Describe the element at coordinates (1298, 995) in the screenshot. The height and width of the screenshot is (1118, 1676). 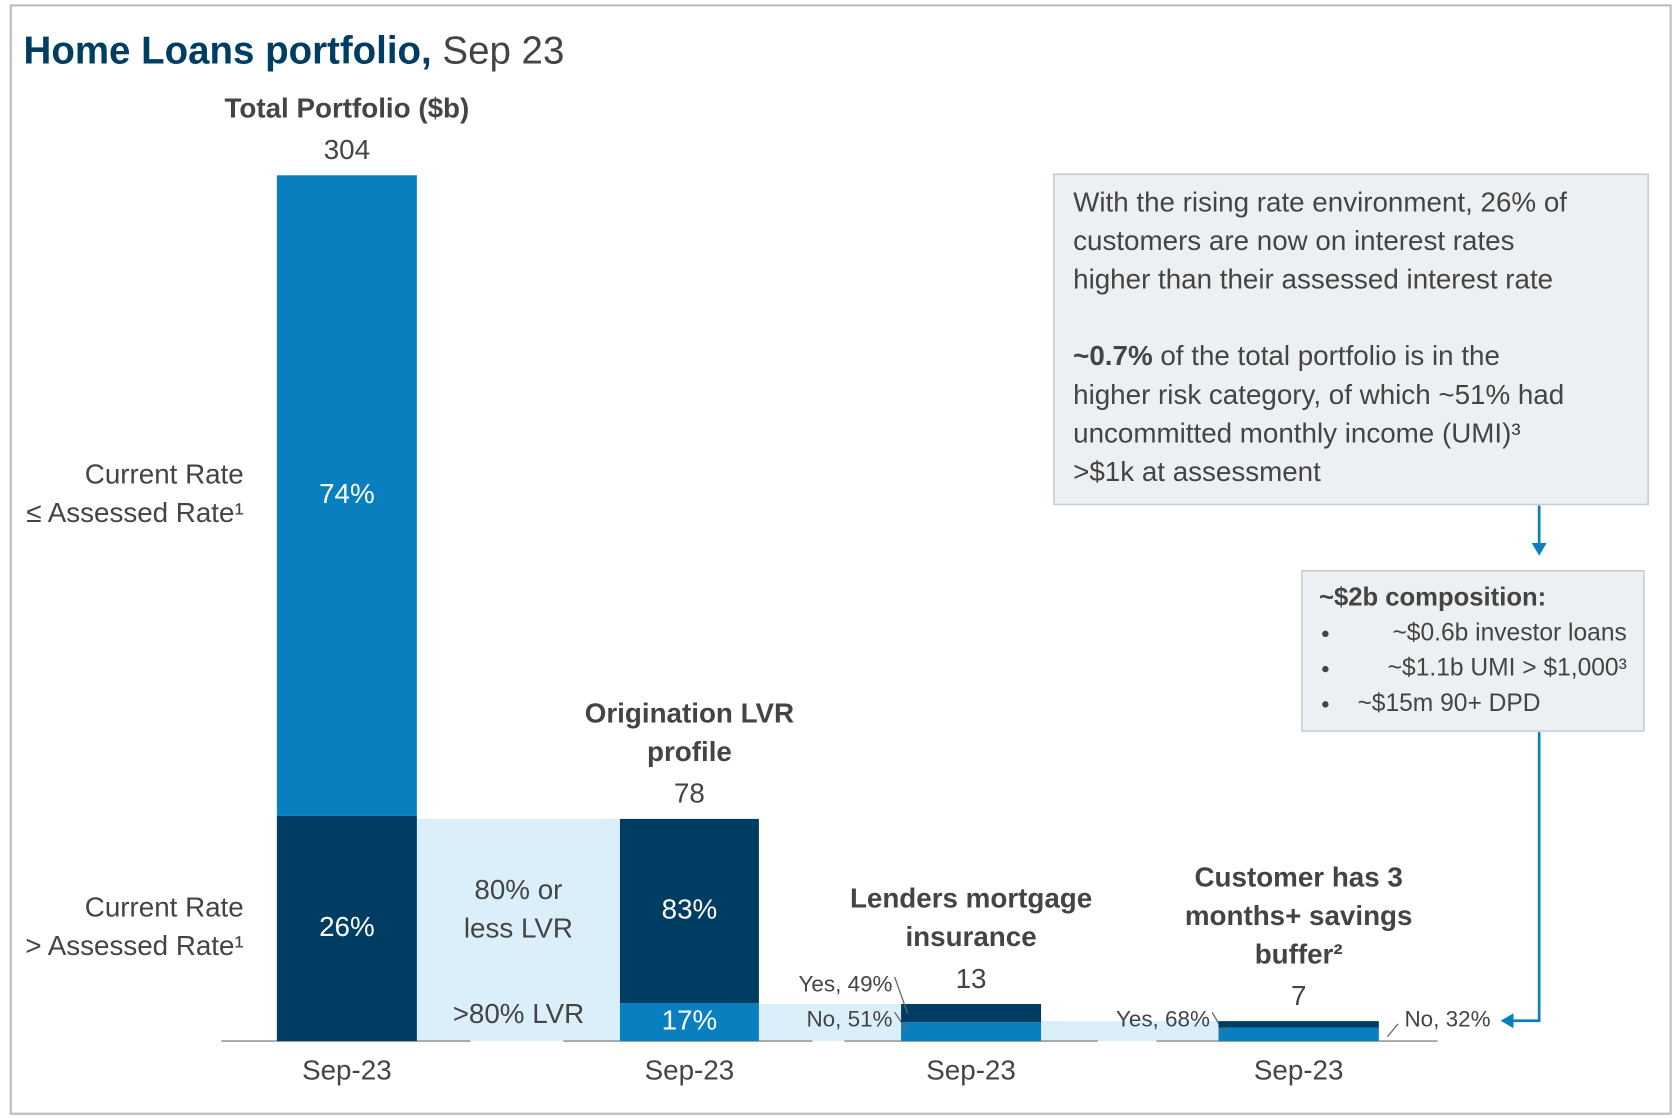
I see `total-label: 7` at that location.